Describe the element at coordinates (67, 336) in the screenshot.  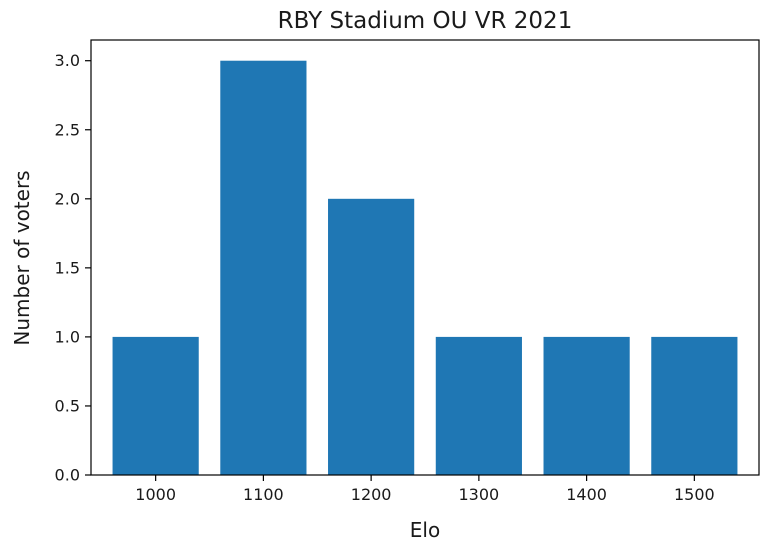
I see `y-tick-label: 1.0` at that location.